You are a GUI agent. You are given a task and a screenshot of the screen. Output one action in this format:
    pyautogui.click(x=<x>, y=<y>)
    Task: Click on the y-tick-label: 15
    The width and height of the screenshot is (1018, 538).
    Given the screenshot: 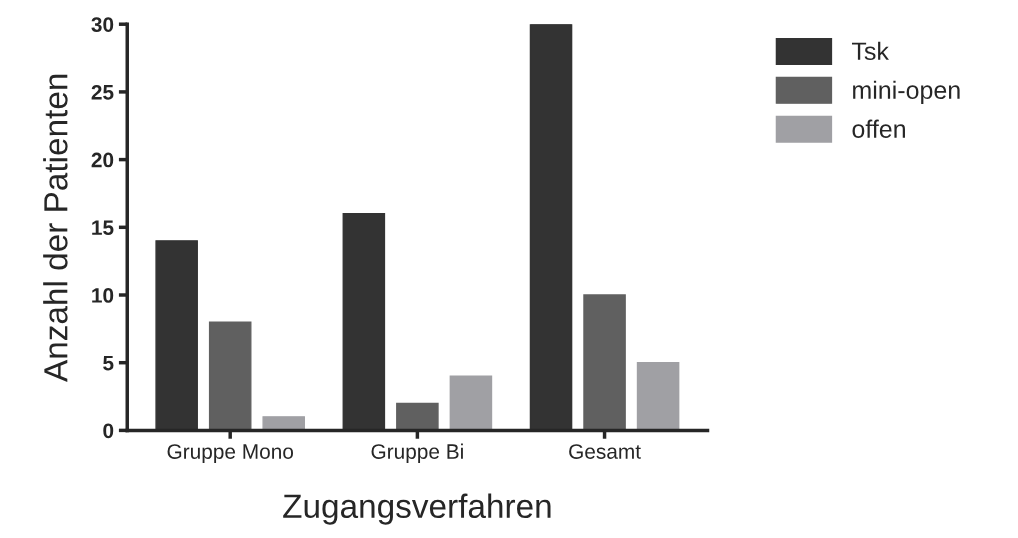 What is the action you would take?
    pyautogui.click(x=103, y=228)
    